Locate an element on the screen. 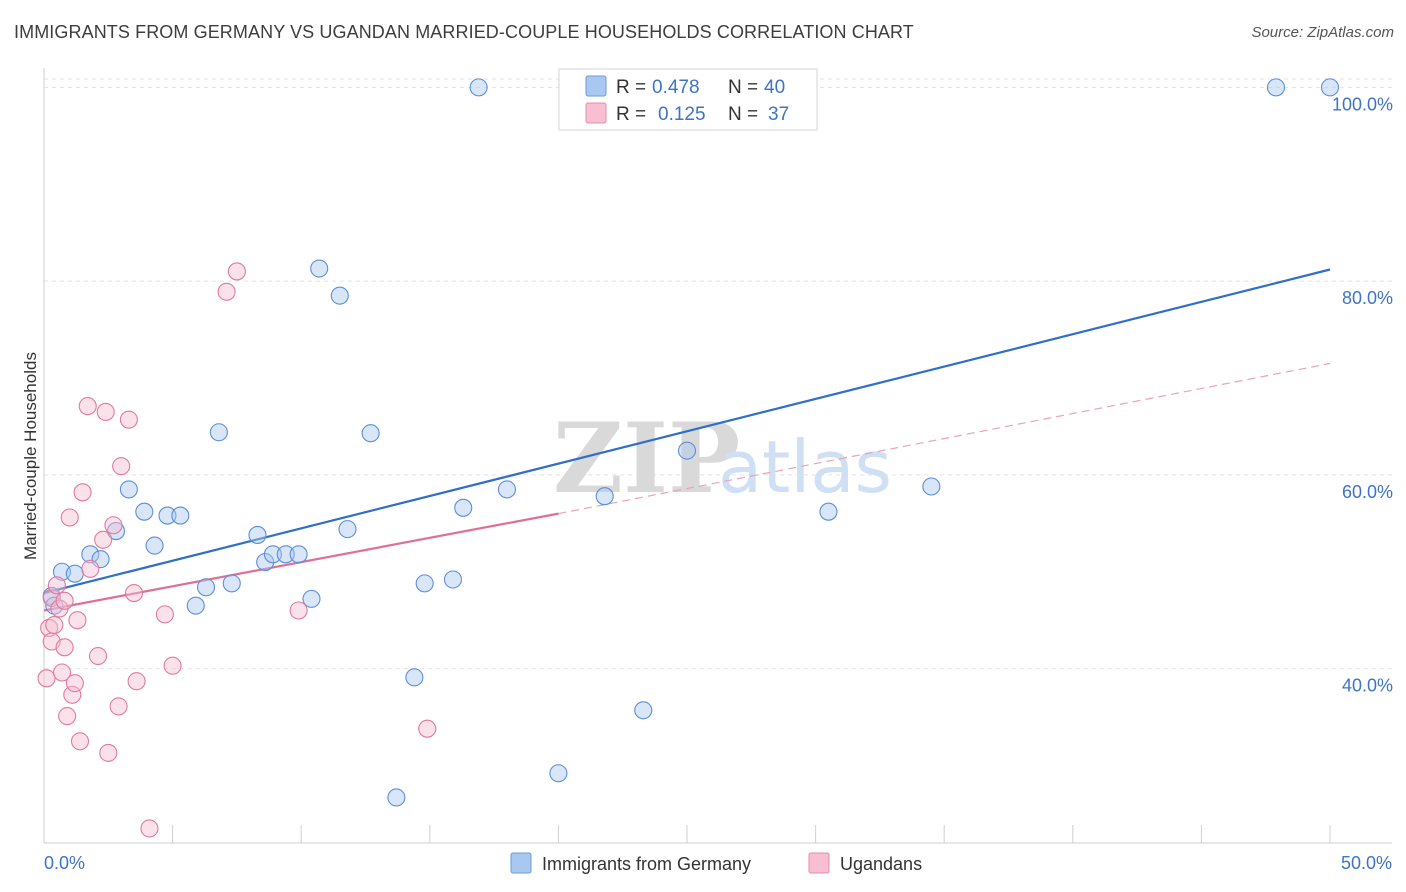 The width and height of the screenshot is (1406, 892). legend-r-label-germany: R = is located at coordinates (631, 87).